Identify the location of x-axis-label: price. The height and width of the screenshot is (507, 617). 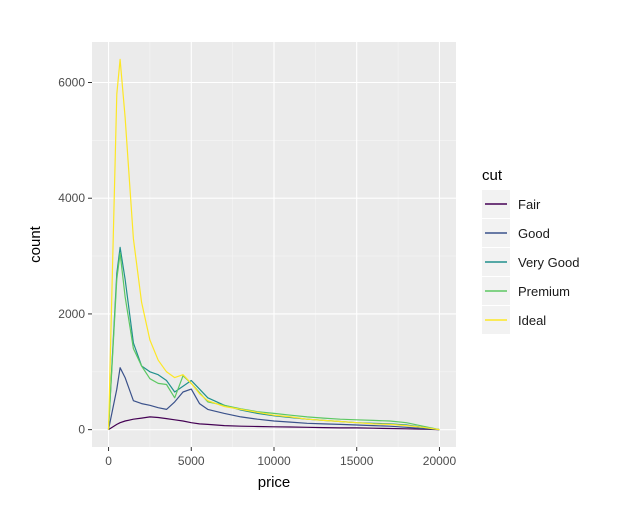
(274, 482).